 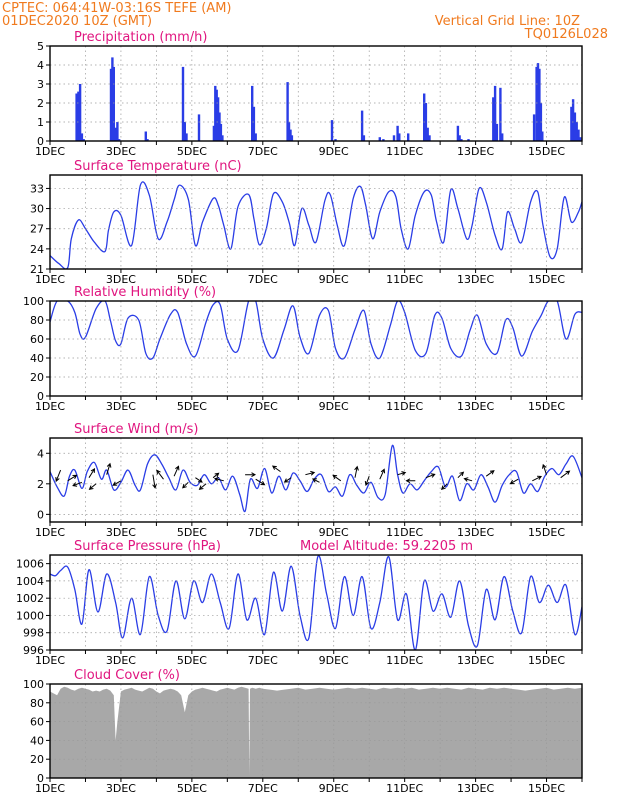 What do you see at coordinates (507, 21) in the screenshot?
I see `grid-note-label: Vertical Grid Line: 10Z` at bounding box center [507, 21].